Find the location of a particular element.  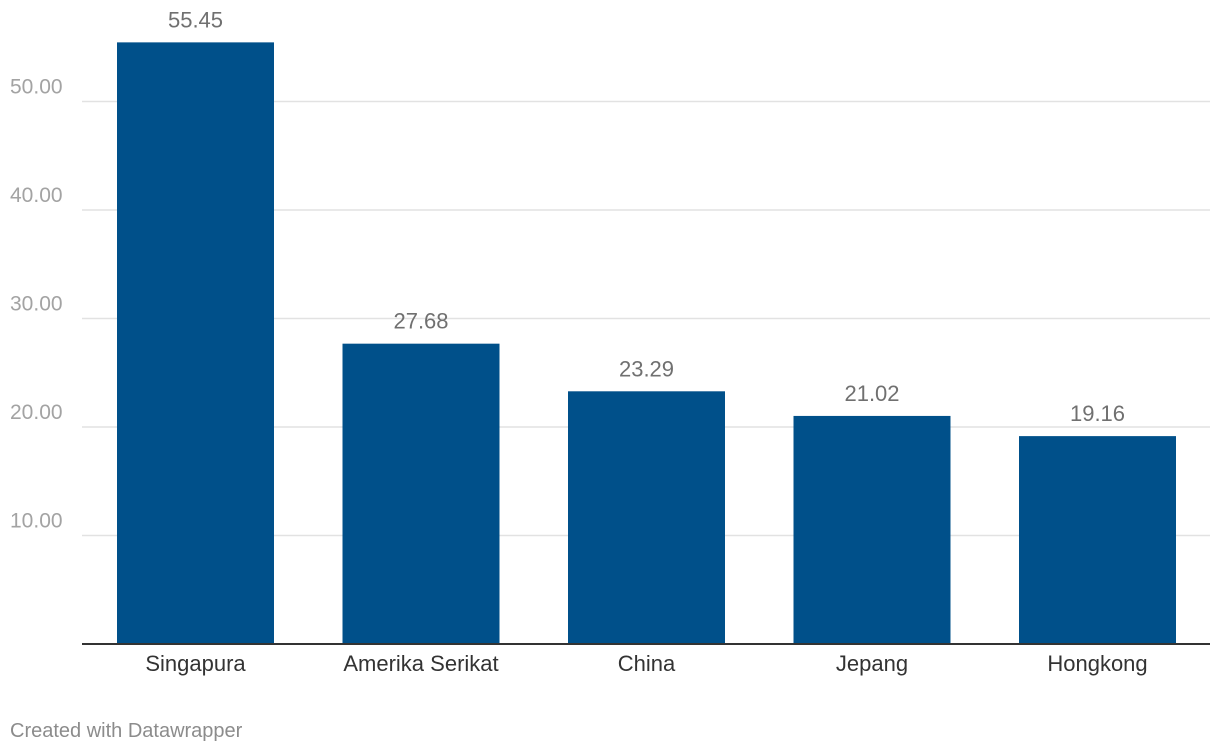

category-label: Jepang is located at coordinates (872, 663).